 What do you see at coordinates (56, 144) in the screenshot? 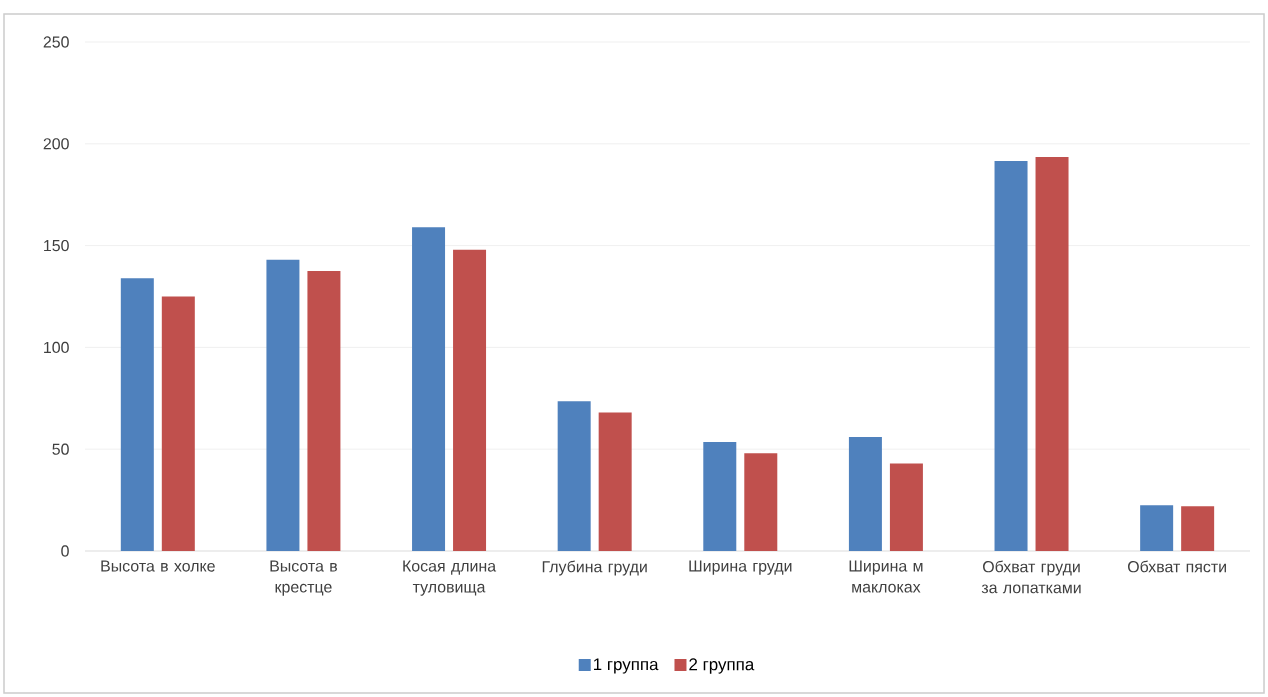
I see `y-tick-label: 200` at bounding box center [56, 144].